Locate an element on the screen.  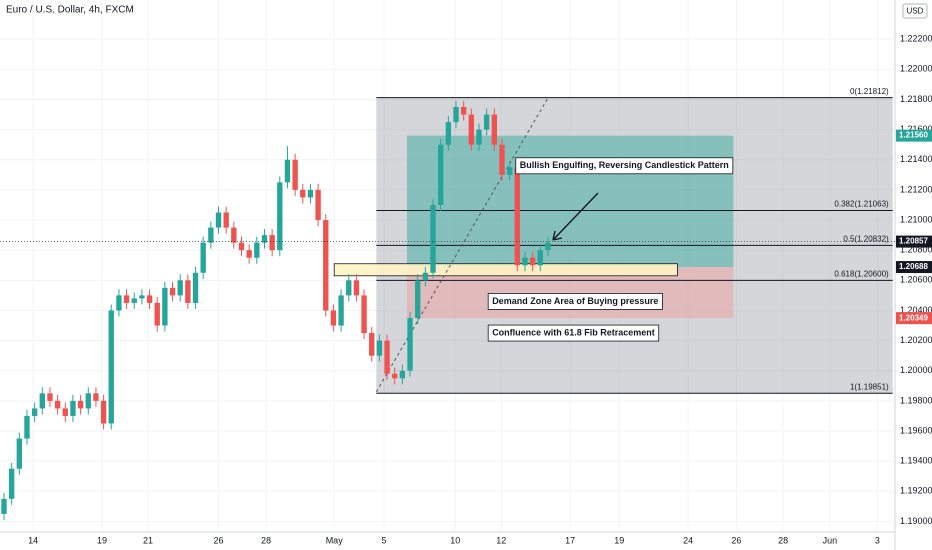
x-tick-label: 21 is located at coordinates (148, 540).